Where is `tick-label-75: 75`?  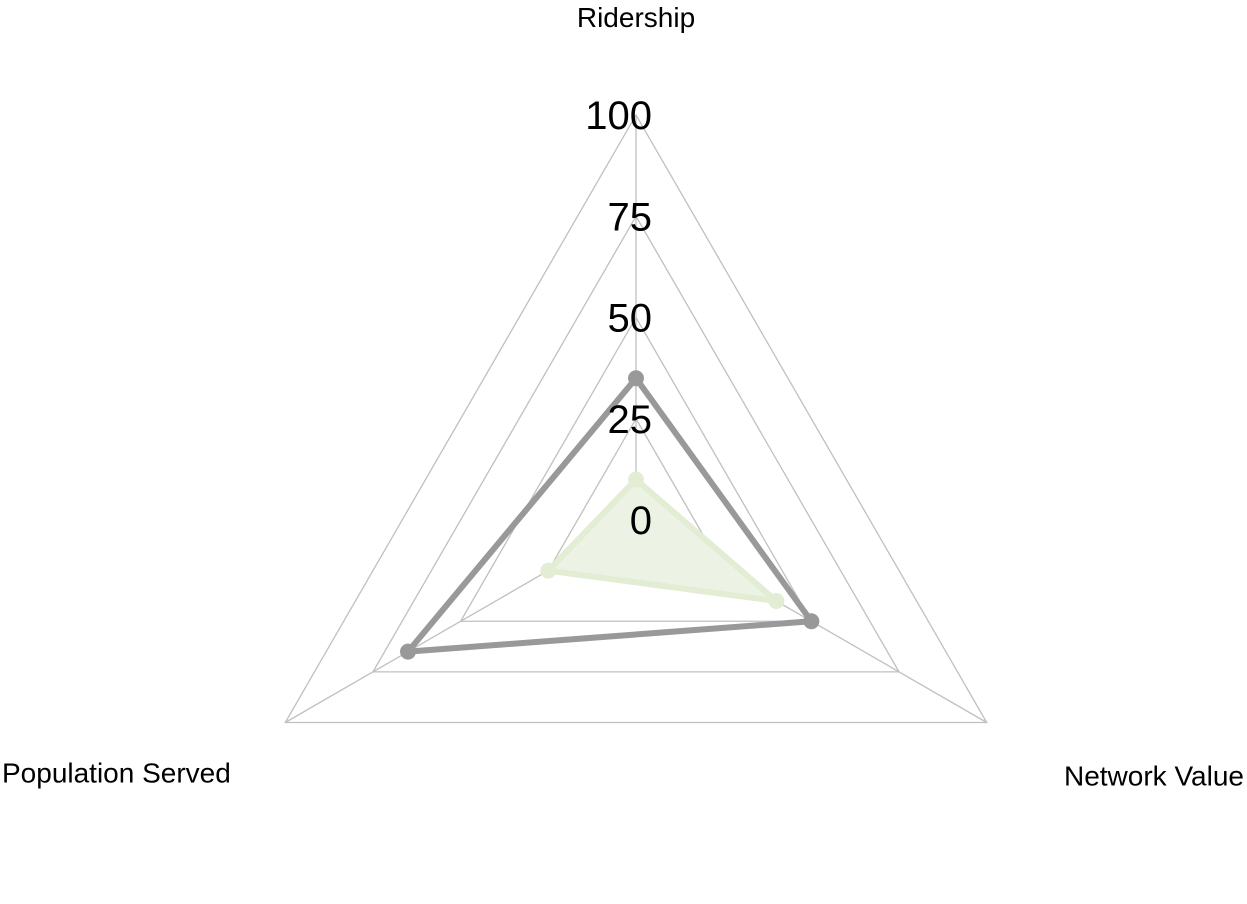
tick-label-75: 75 is located at coordinates (630, 217).